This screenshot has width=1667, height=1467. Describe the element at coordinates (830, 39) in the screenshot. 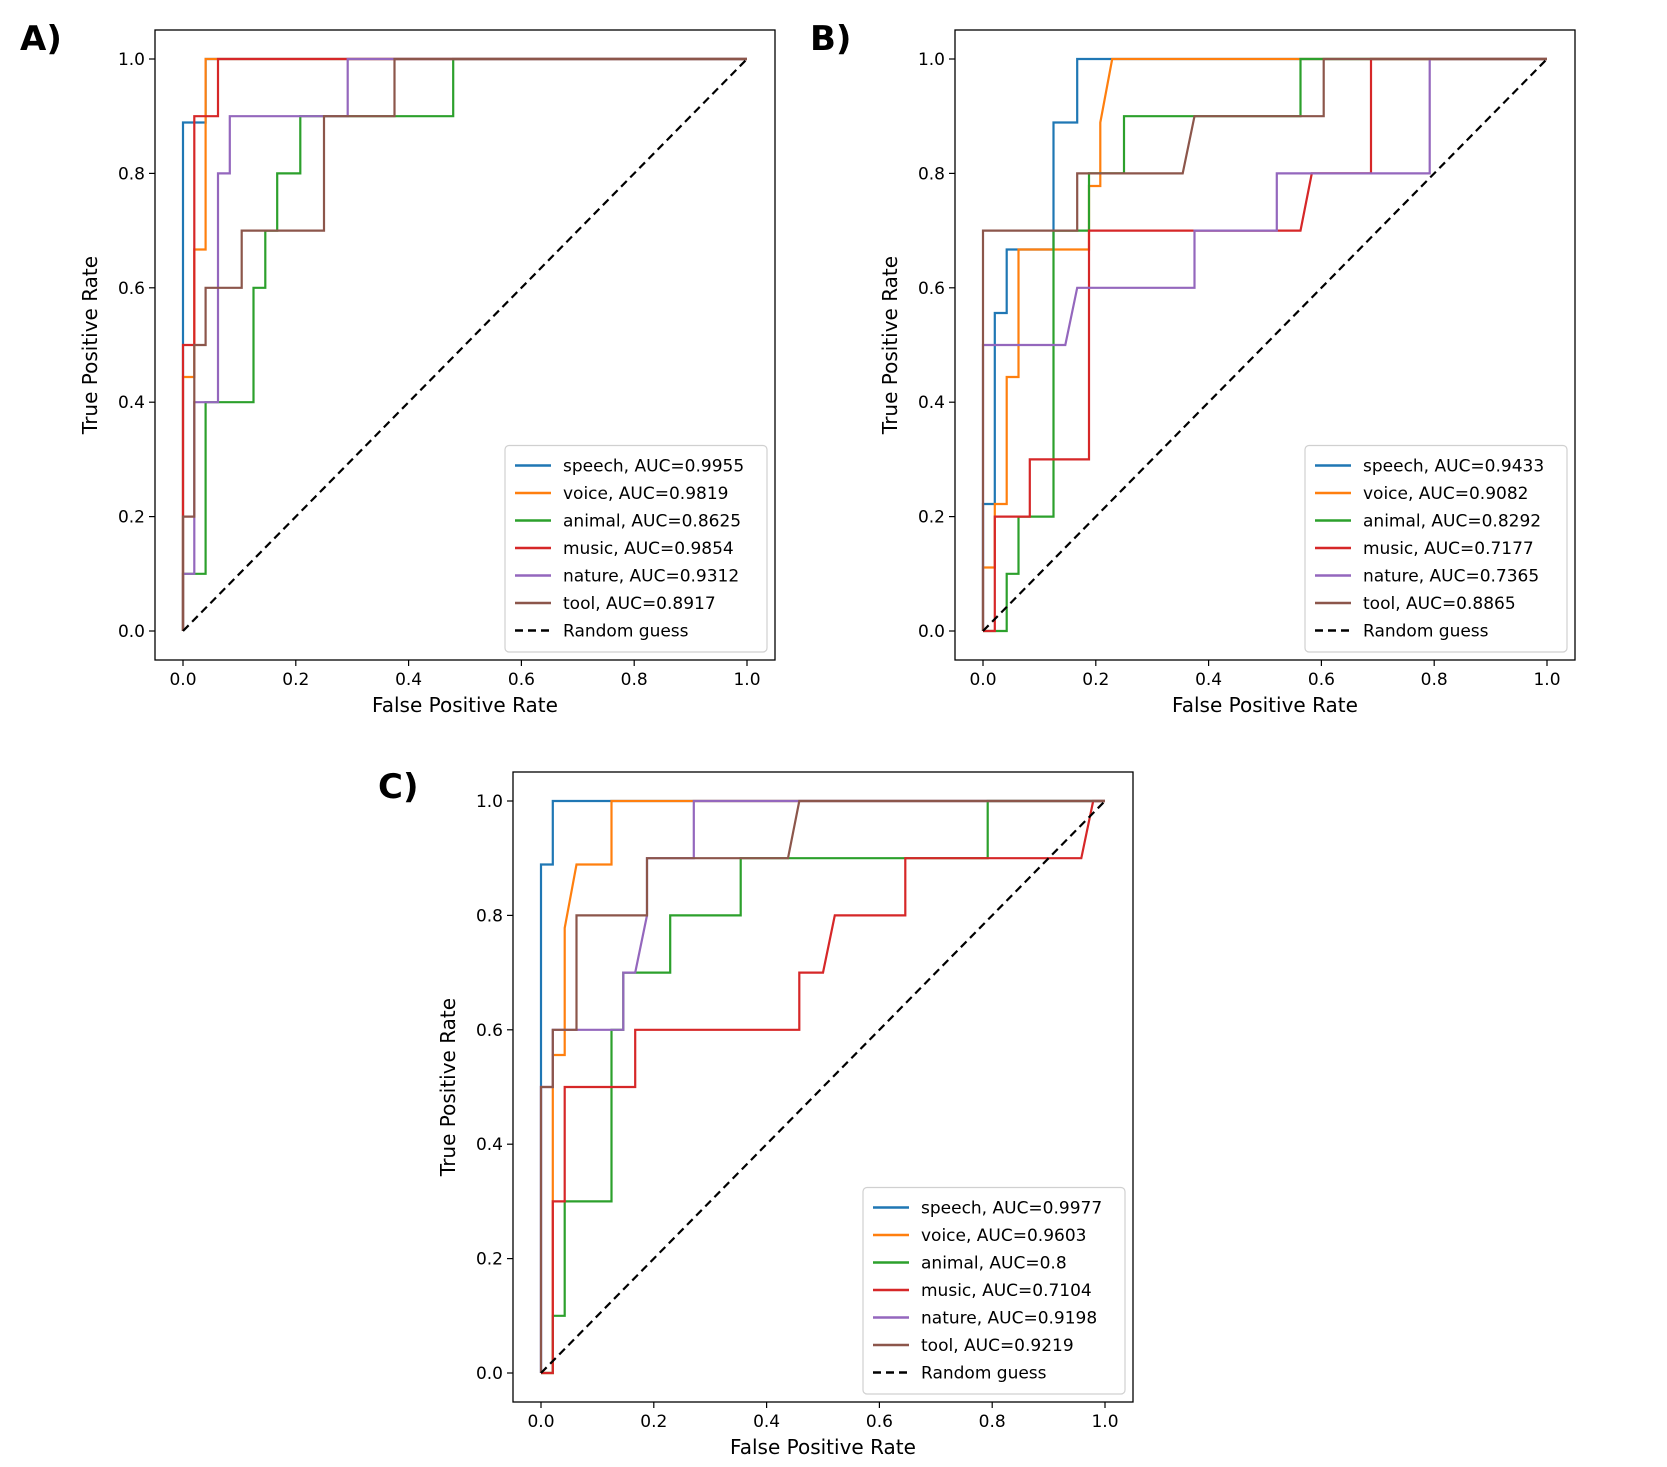

I see `panel-label: B)` at that location.